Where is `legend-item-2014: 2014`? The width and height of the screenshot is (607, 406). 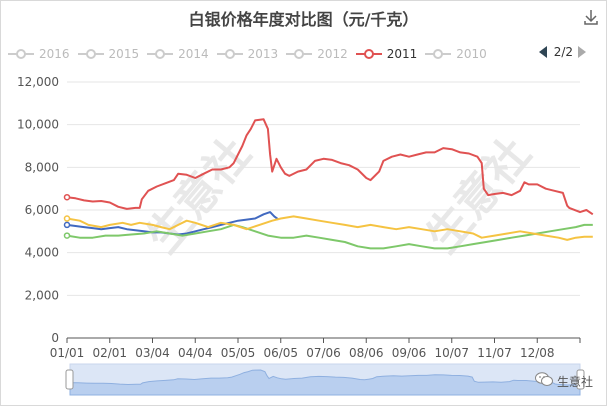 legend-item-2014: 2014 is located at coordinates (178, 54).